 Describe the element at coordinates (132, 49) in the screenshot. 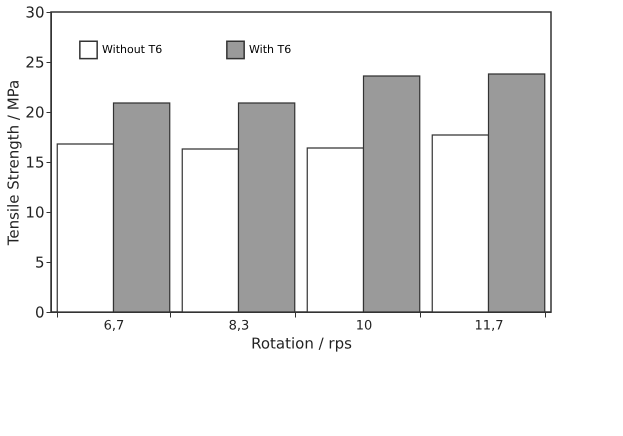

I see `legend-label: Without T6` at that location.